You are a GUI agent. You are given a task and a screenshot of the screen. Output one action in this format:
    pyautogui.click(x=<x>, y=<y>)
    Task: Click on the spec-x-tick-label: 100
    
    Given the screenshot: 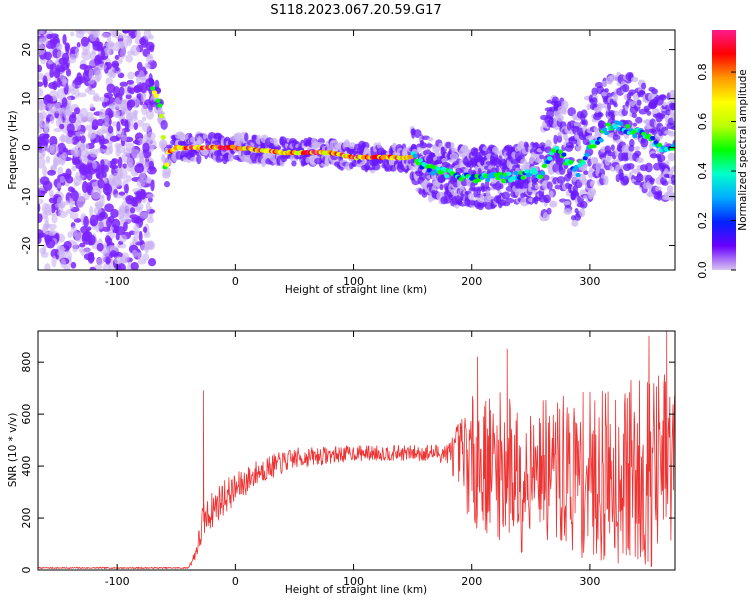 What is the action you would take?
    pyautogui.click(x=353, y=281)
    